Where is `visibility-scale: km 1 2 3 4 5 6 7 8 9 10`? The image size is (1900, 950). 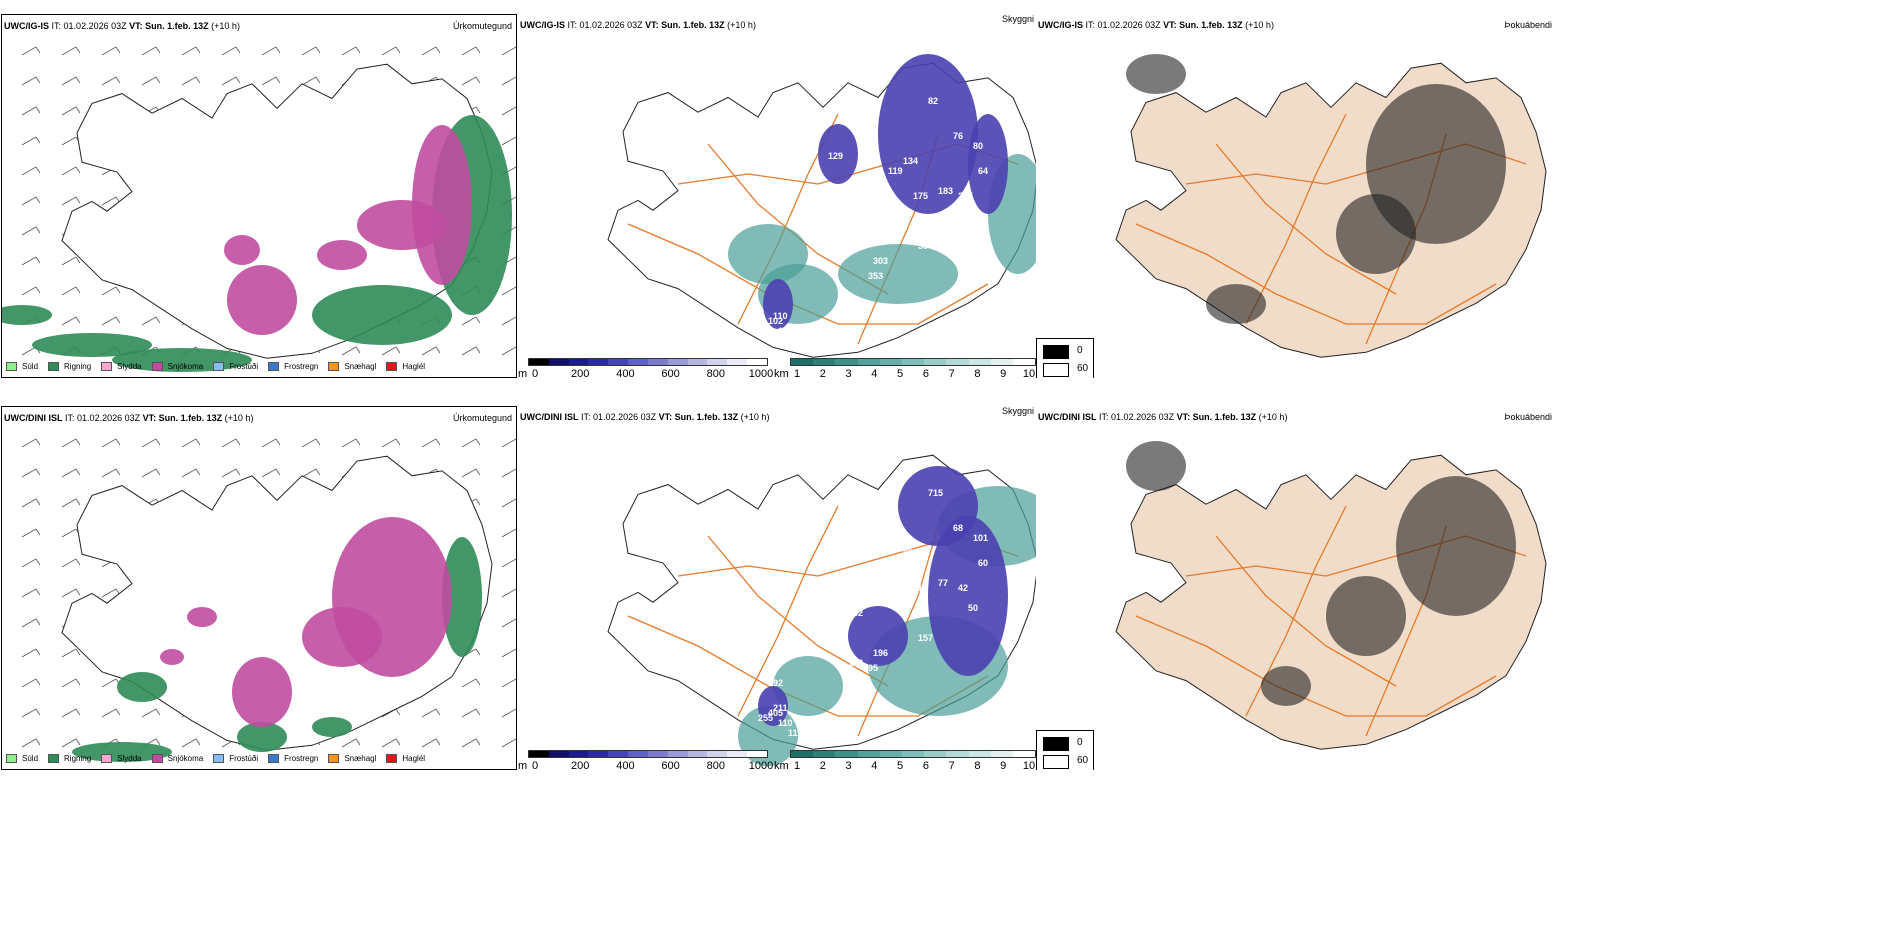 visibility-scale: km 1 2 3 4 5 6 7 8 9 10 is located at coordinates (905, 368).